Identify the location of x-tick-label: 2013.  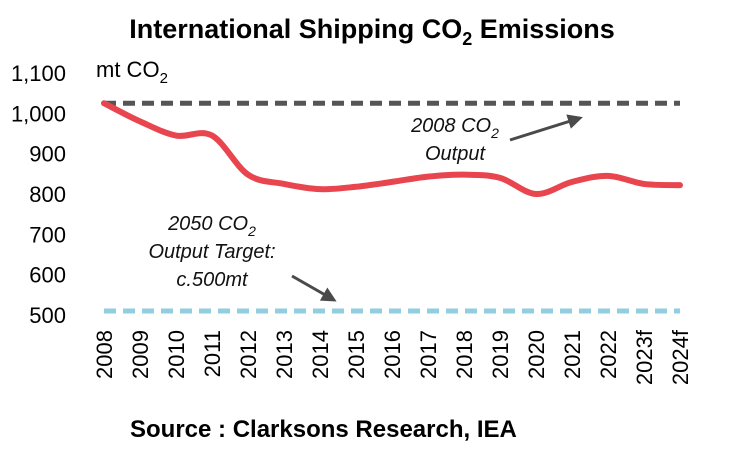
(284, 354).